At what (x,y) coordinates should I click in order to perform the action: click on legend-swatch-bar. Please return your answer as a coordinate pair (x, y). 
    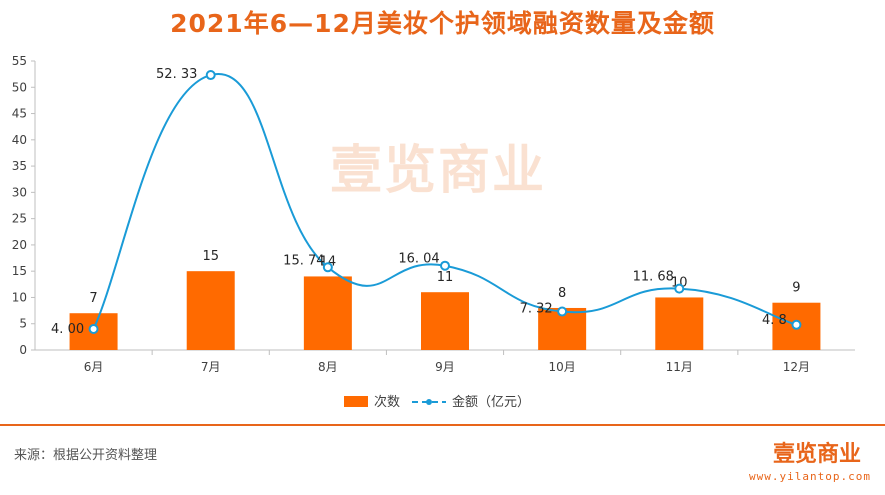
    Looking at the image, I should click on (356, 401).